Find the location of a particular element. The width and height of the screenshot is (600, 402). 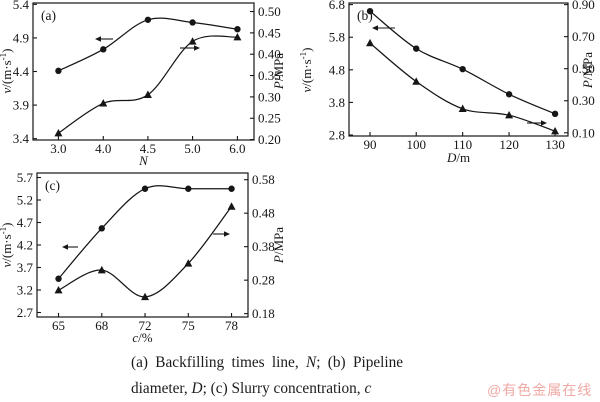

right-tick-label: 0.18 is located at coordinates (263, 313).